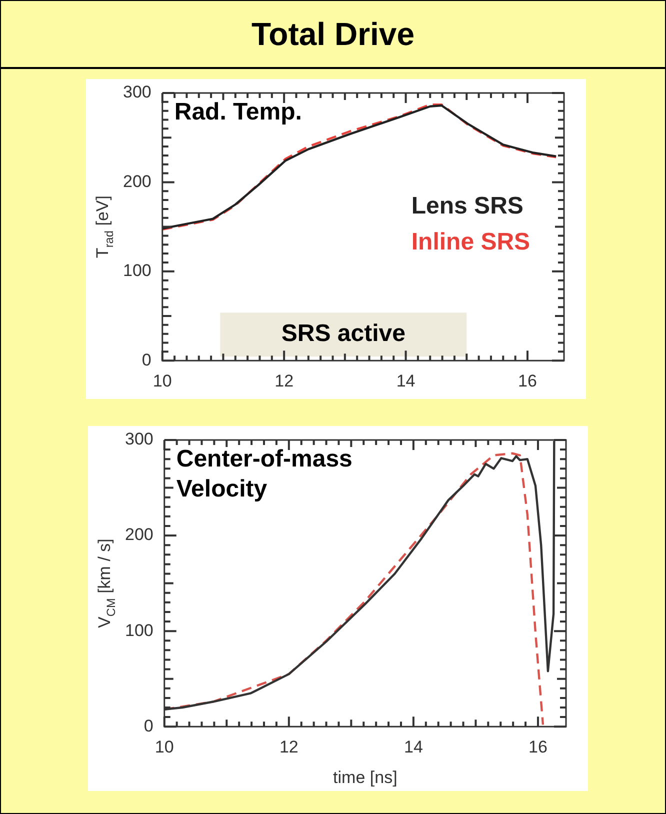  I want to click on text: Inline SRS, so click(470, 242).